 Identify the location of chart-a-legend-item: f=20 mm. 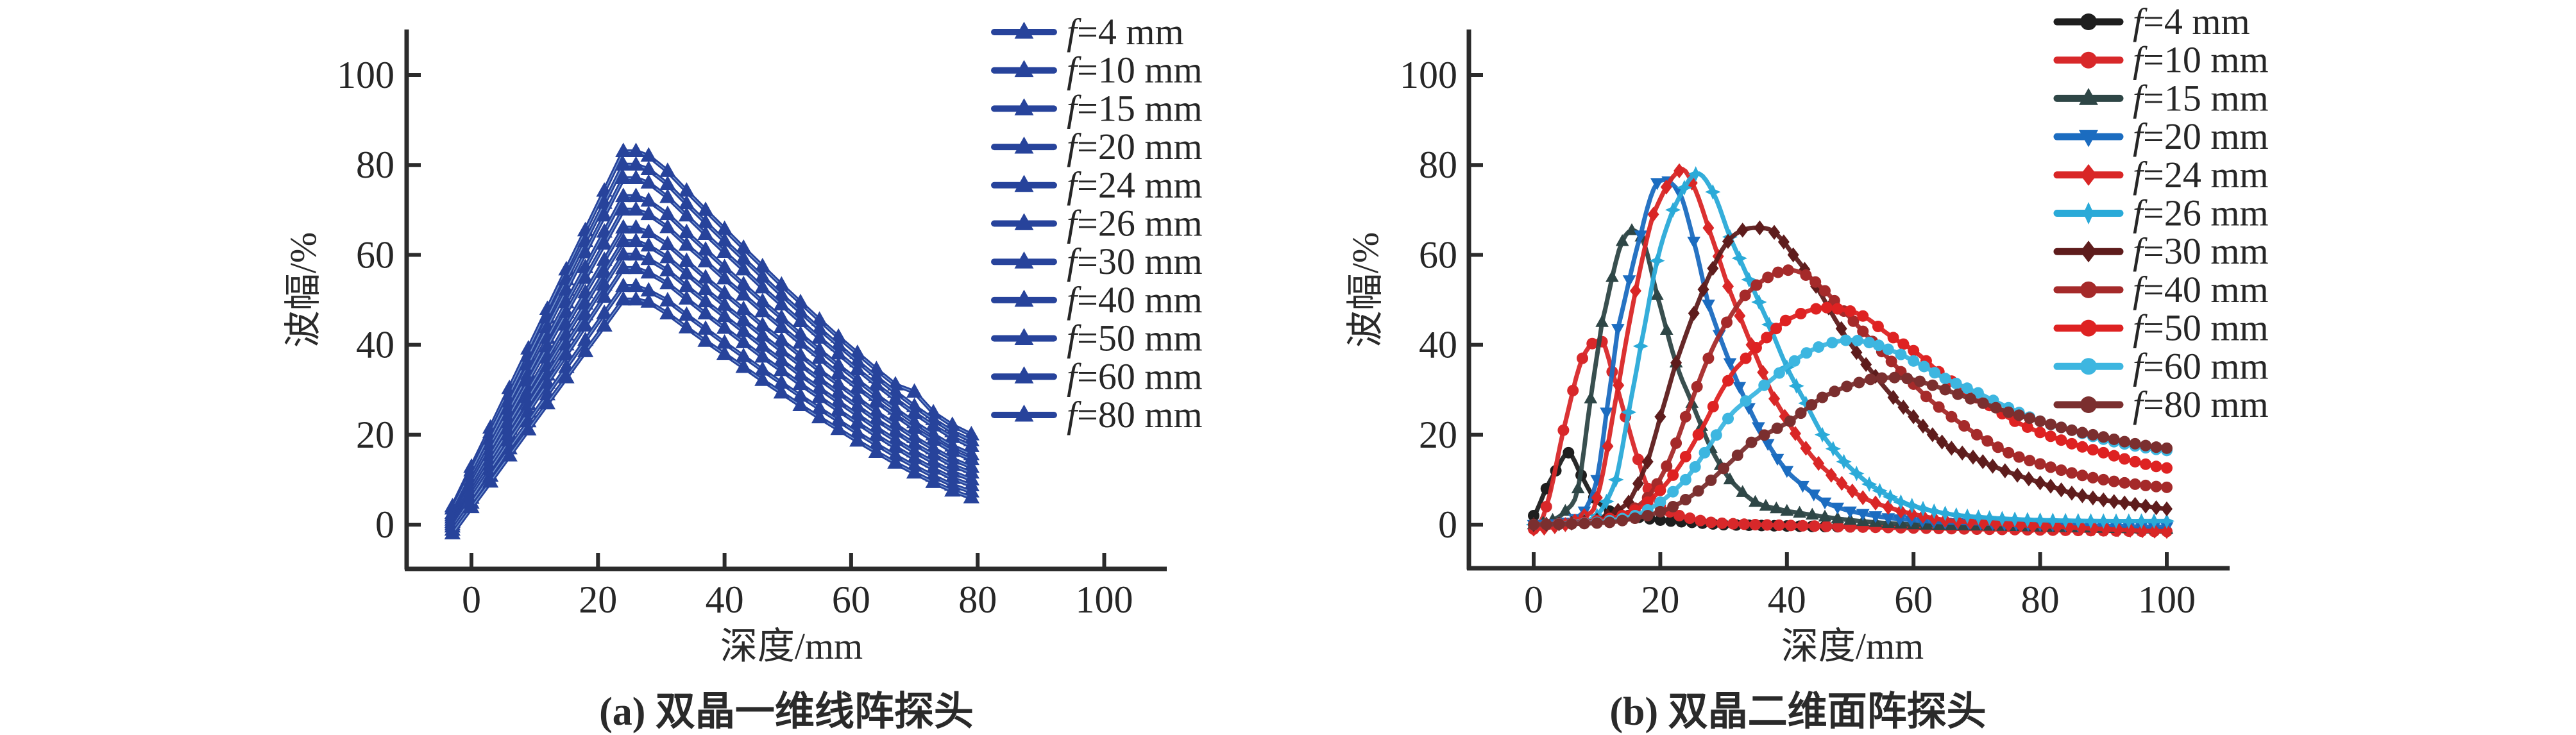
(1097, 146).